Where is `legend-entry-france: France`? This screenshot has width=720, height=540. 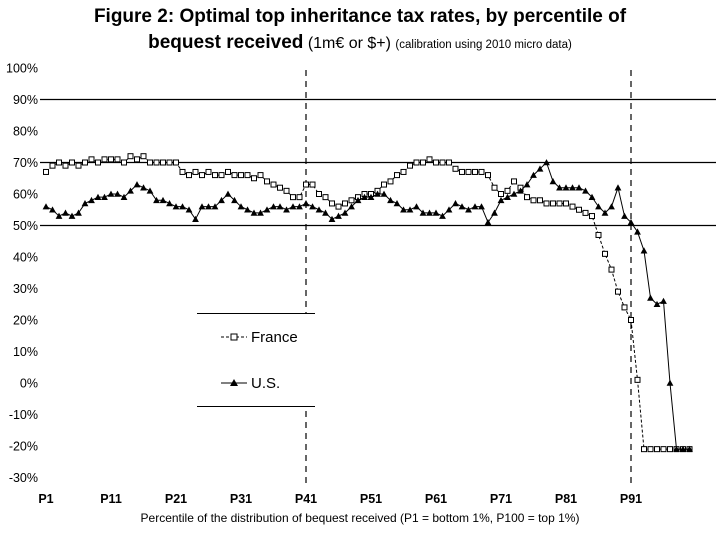
legend-entry-france: France is located at coordinates (268, 337).